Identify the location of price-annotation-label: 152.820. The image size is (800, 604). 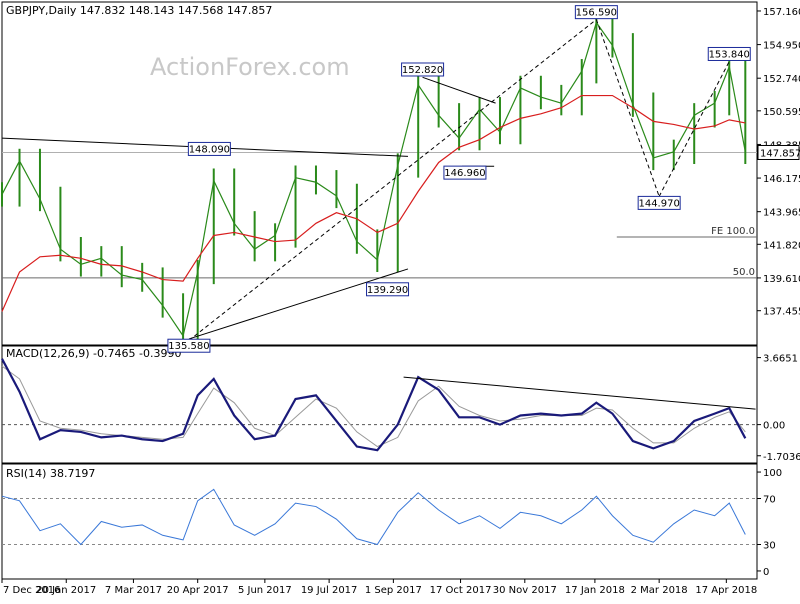
(422, 70).